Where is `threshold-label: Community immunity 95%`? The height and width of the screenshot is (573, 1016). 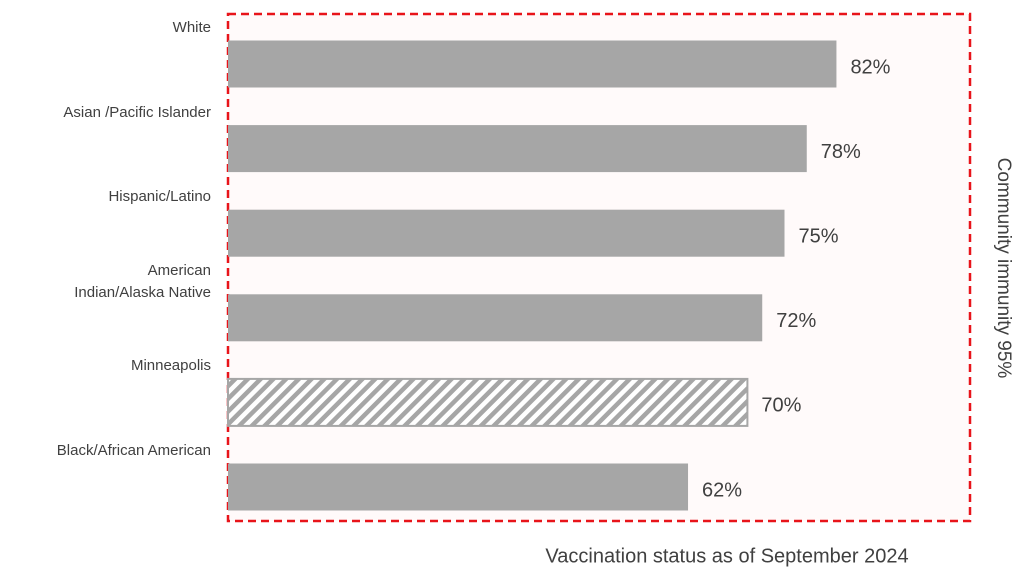 threshold-label: Community immunity 95% is located at coordinates (1003, 268).